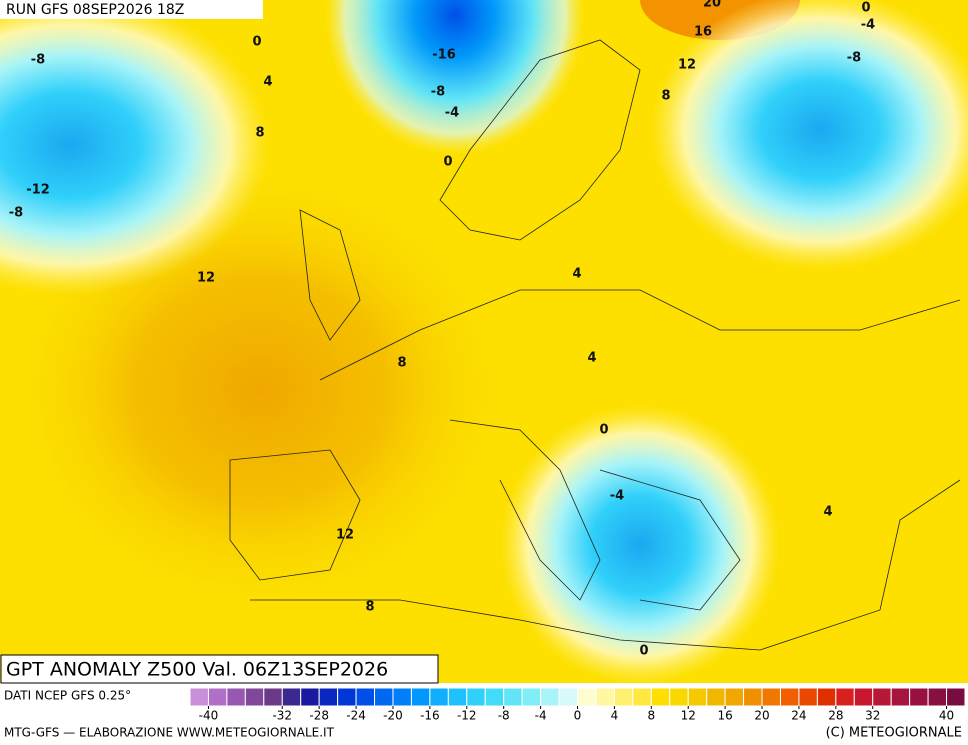 Image resolution: width=968 pixels, height=745 pixels. I want to click on colorbar-tick-label: 16, so click(724, 716).